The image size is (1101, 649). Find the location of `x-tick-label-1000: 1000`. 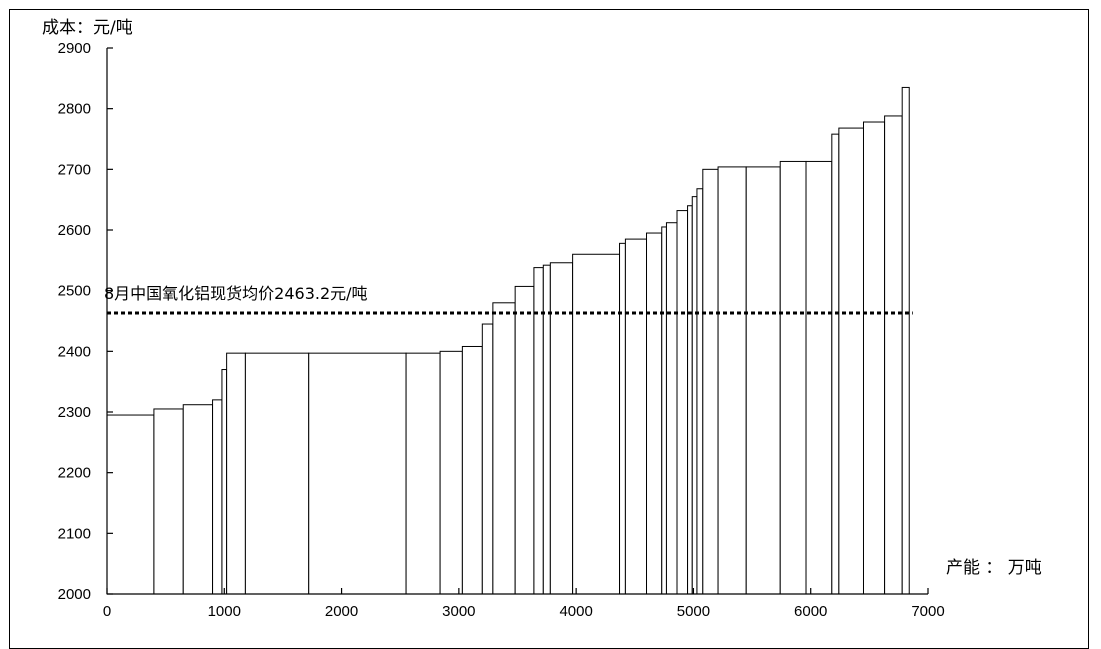

x-tick-label-1000: 1000 is located at coordinates (224, 611).